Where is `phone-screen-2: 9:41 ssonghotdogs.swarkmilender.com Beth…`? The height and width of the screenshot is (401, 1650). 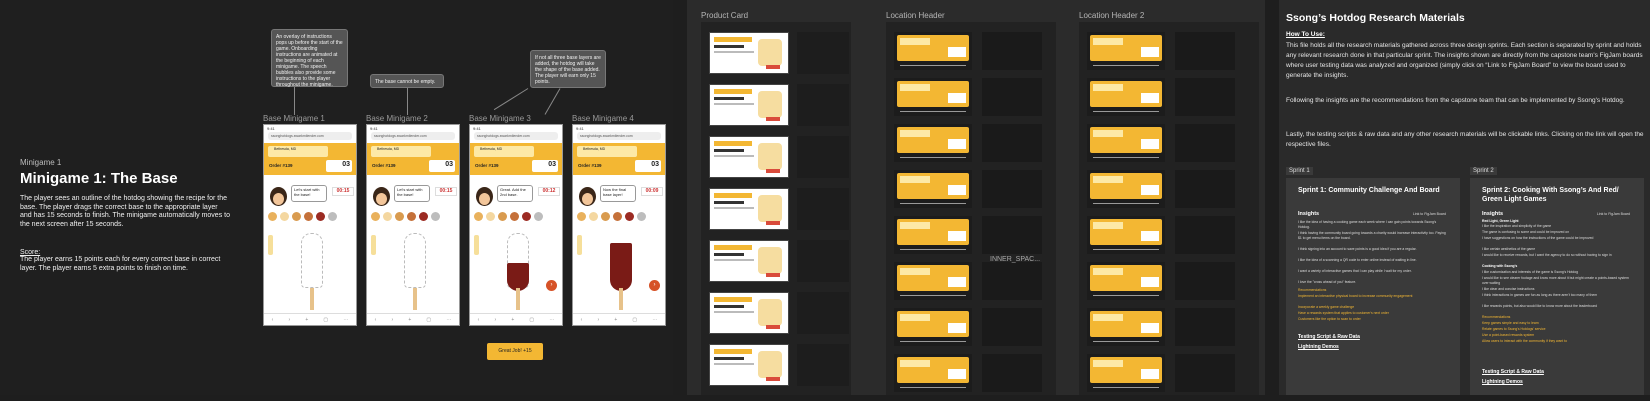 phone-screen-2: 9:41 ssonghotdogs.swarkmilender.com Beth… is located at coordinates (413, 225).